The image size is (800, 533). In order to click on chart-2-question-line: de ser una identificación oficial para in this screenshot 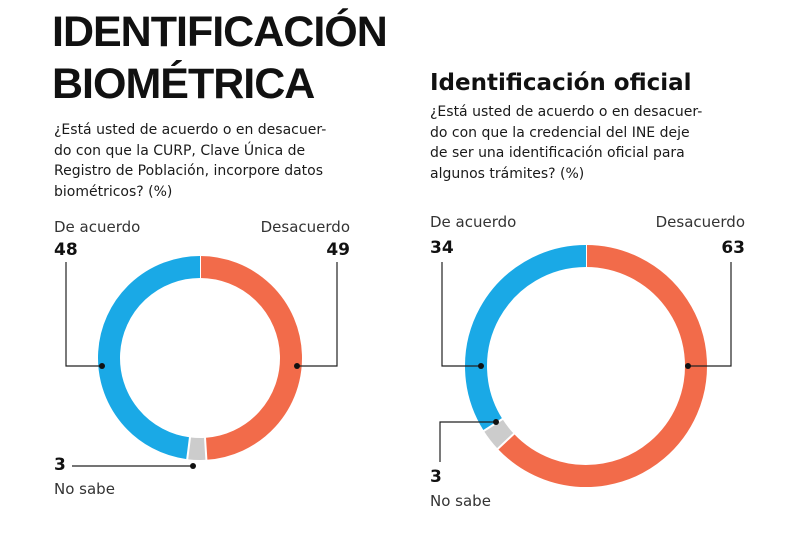, I will do `click(557, 153)`.